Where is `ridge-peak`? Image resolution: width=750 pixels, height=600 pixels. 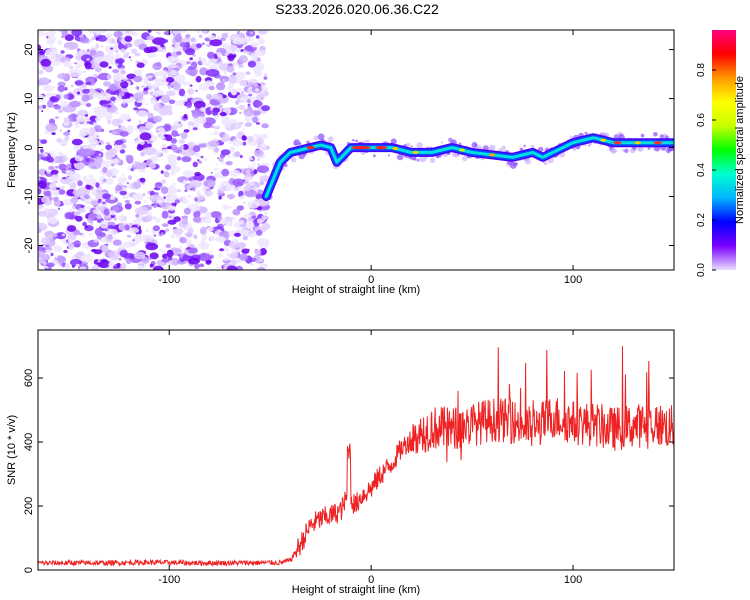
ridge-peak is located at coordinates (637, 143).